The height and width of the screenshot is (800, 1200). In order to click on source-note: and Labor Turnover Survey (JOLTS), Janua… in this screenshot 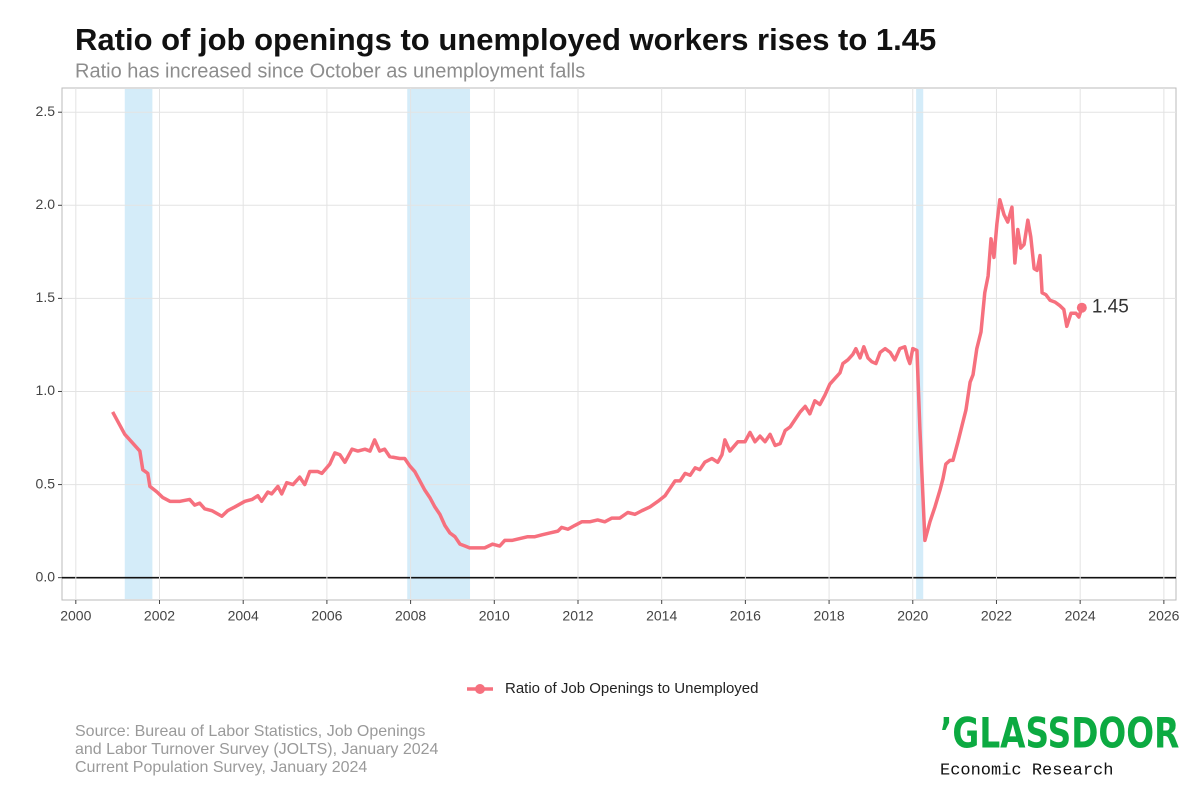, I will do `click(257, 749)`.